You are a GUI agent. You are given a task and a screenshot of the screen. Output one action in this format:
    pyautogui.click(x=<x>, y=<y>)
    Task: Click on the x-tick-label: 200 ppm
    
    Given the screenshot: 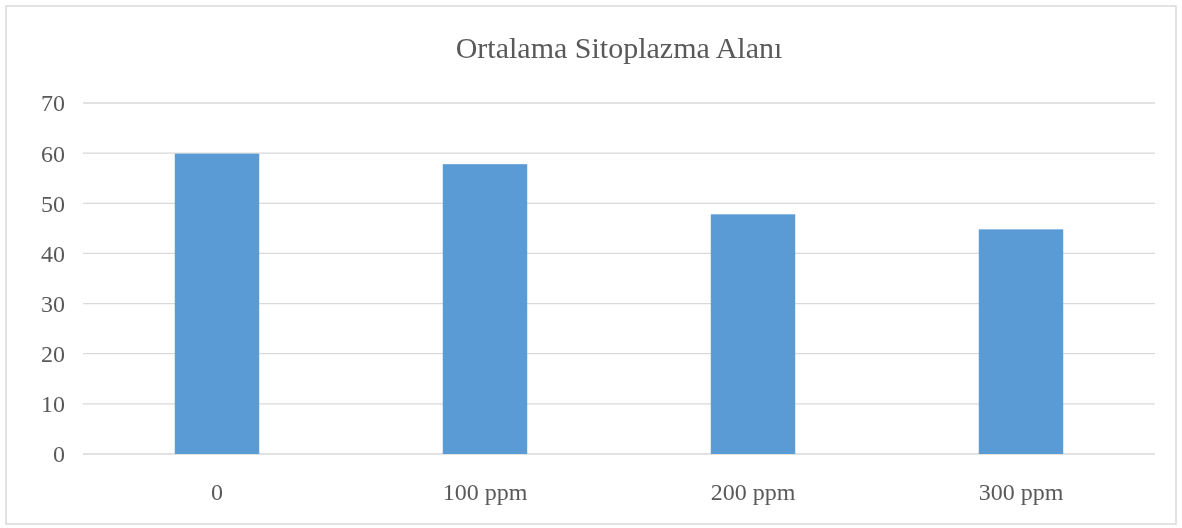 What is the action you would take?
    pyautogui.click(x=753, y=492)
    